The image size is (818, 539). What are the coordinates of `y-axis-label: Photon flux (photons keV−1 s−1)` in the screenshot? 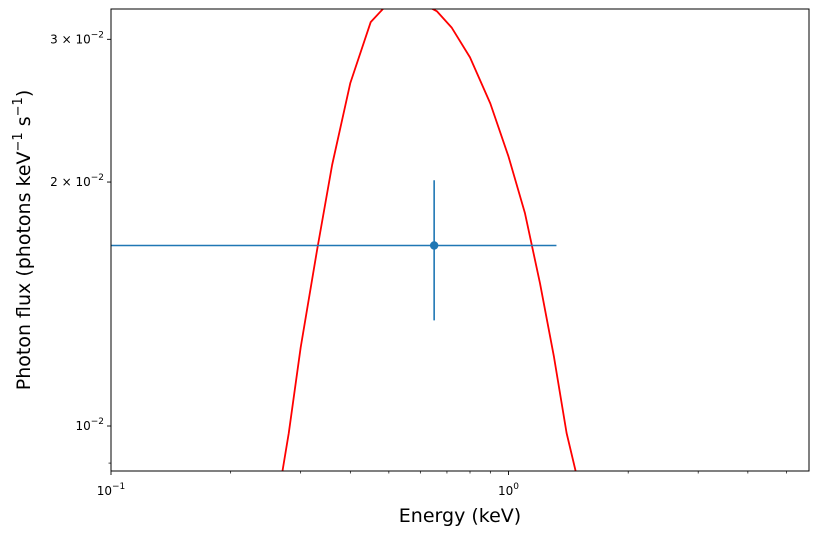 It's located at (23, 240).